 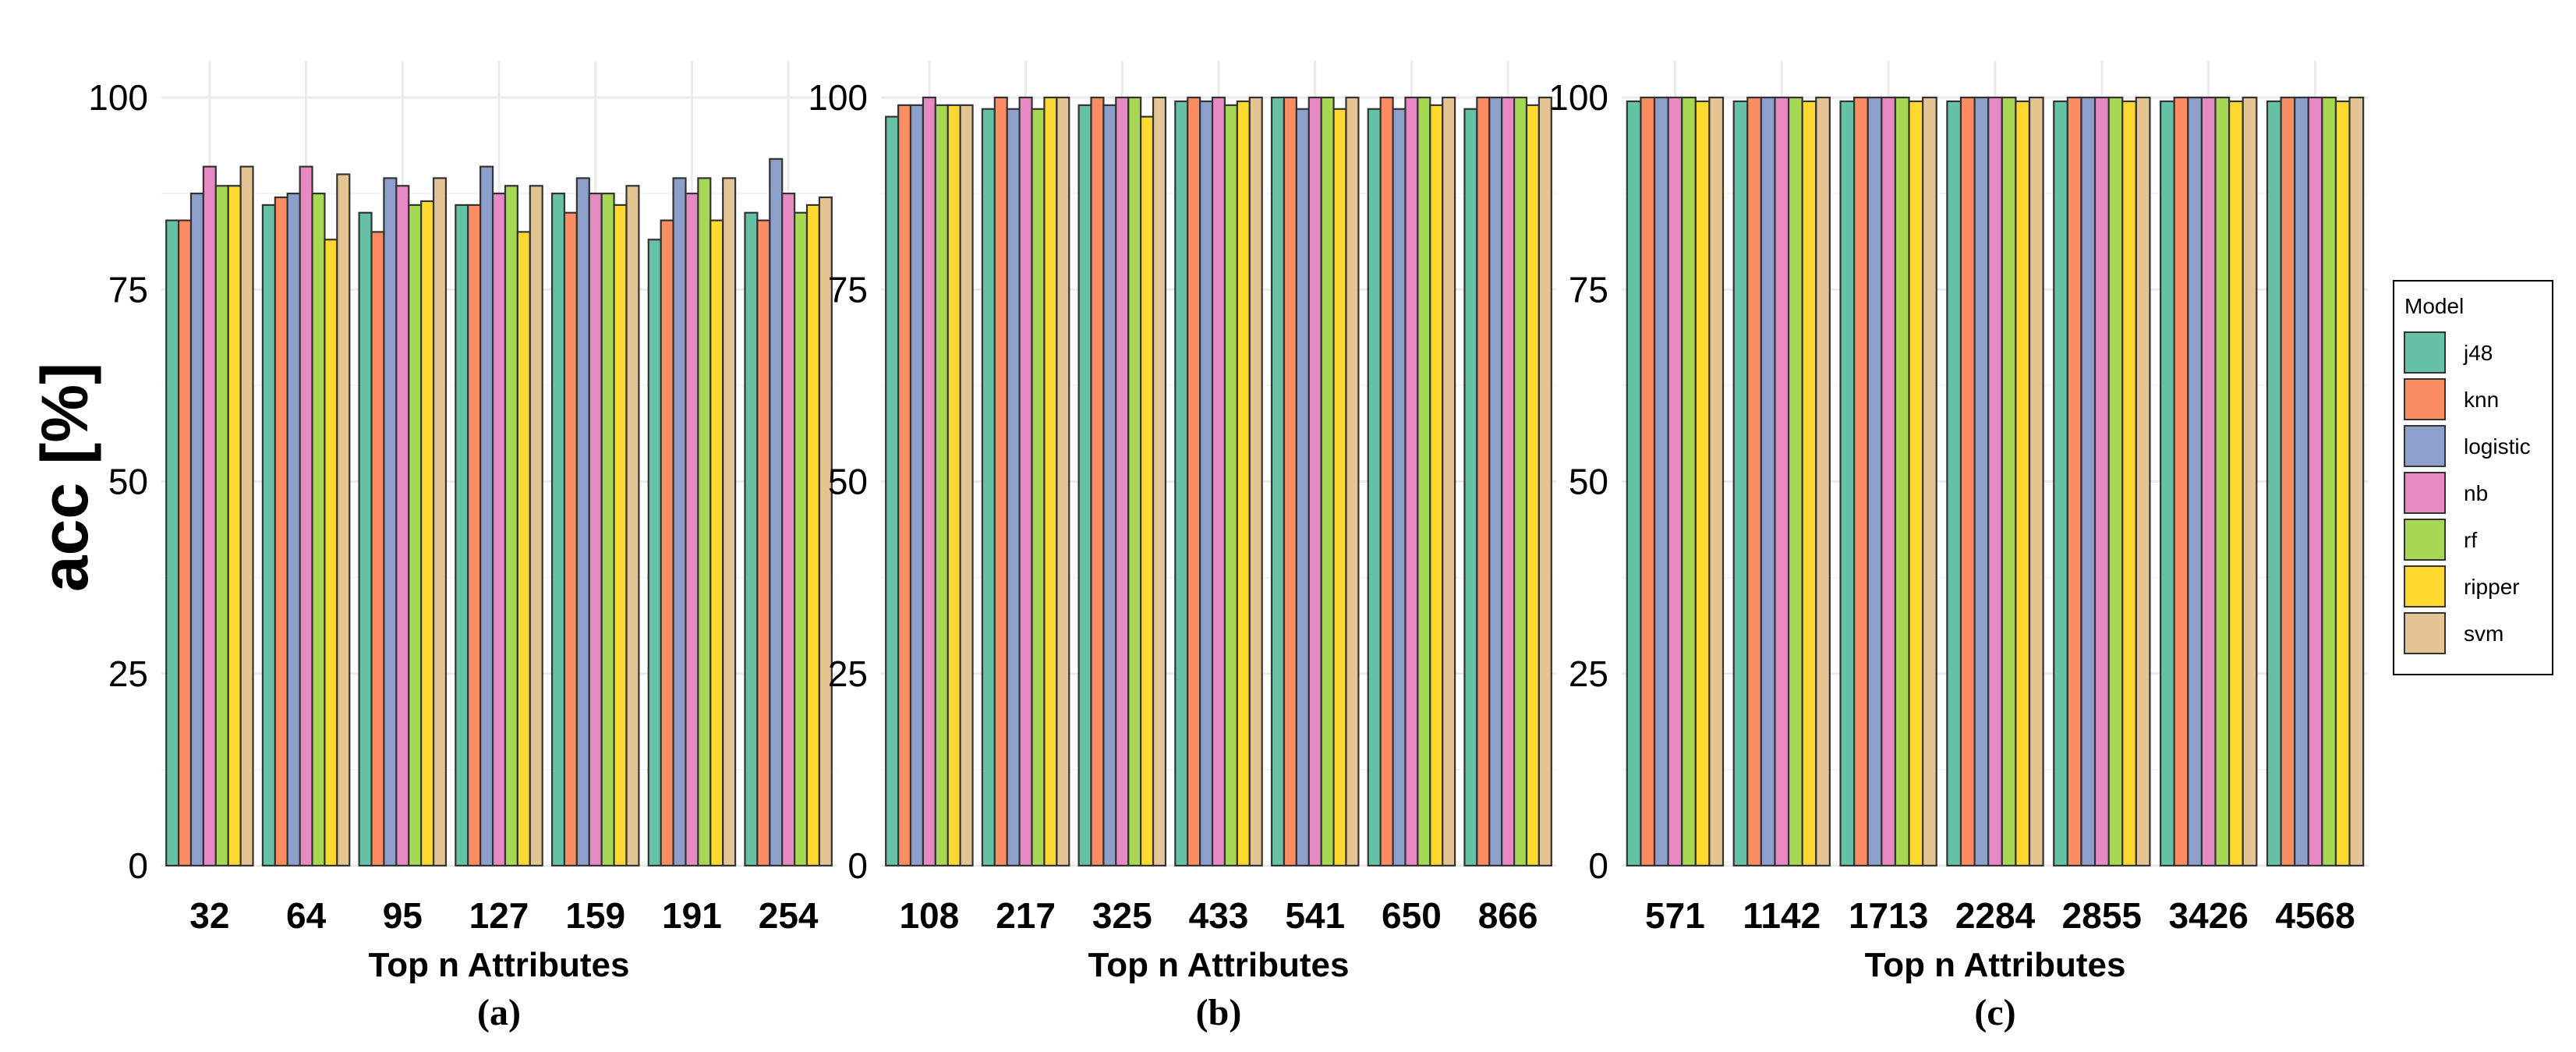 I want to click on legend-swatch-nb, so click(x=2425, y=493).